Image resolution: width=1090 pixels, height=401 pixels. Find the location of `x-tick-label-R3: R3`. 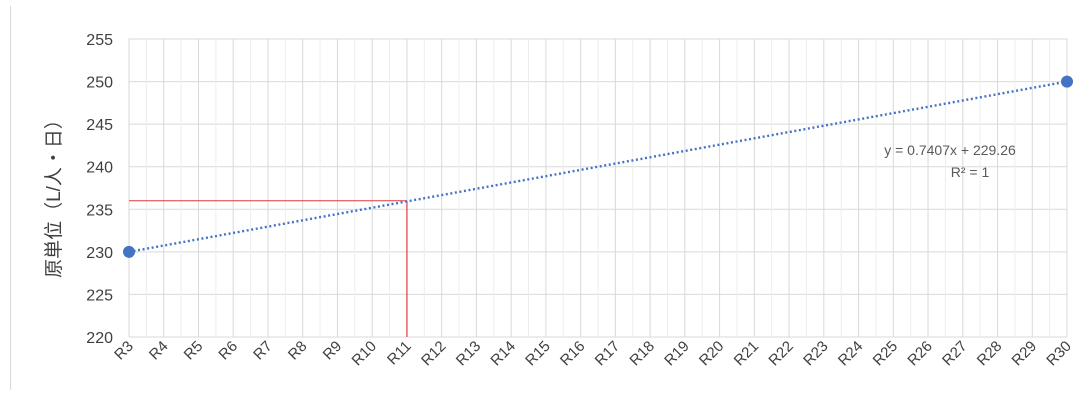

x-tick-label-R3: R3 is located at coordinates (124, 351).